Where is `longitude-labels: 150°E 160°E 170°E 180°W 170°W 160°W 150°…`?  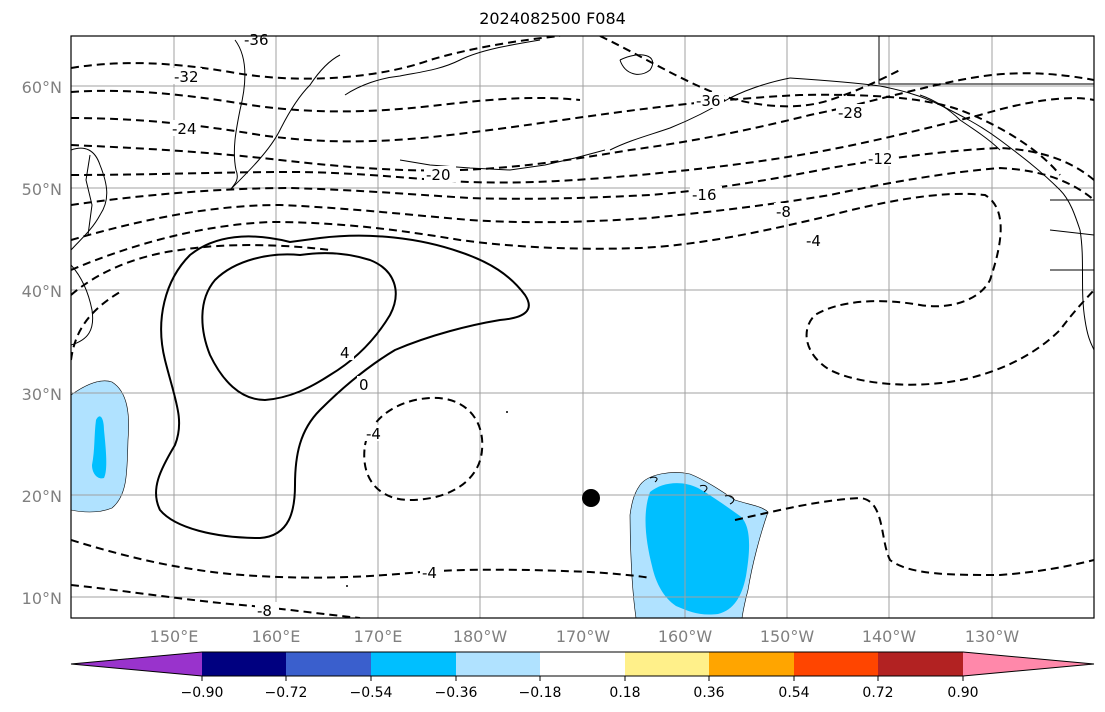 longitude-labels: 150°E 160°E 170°E 180°W 170°W 160°W 150°… is located at coordinates (585, 636).